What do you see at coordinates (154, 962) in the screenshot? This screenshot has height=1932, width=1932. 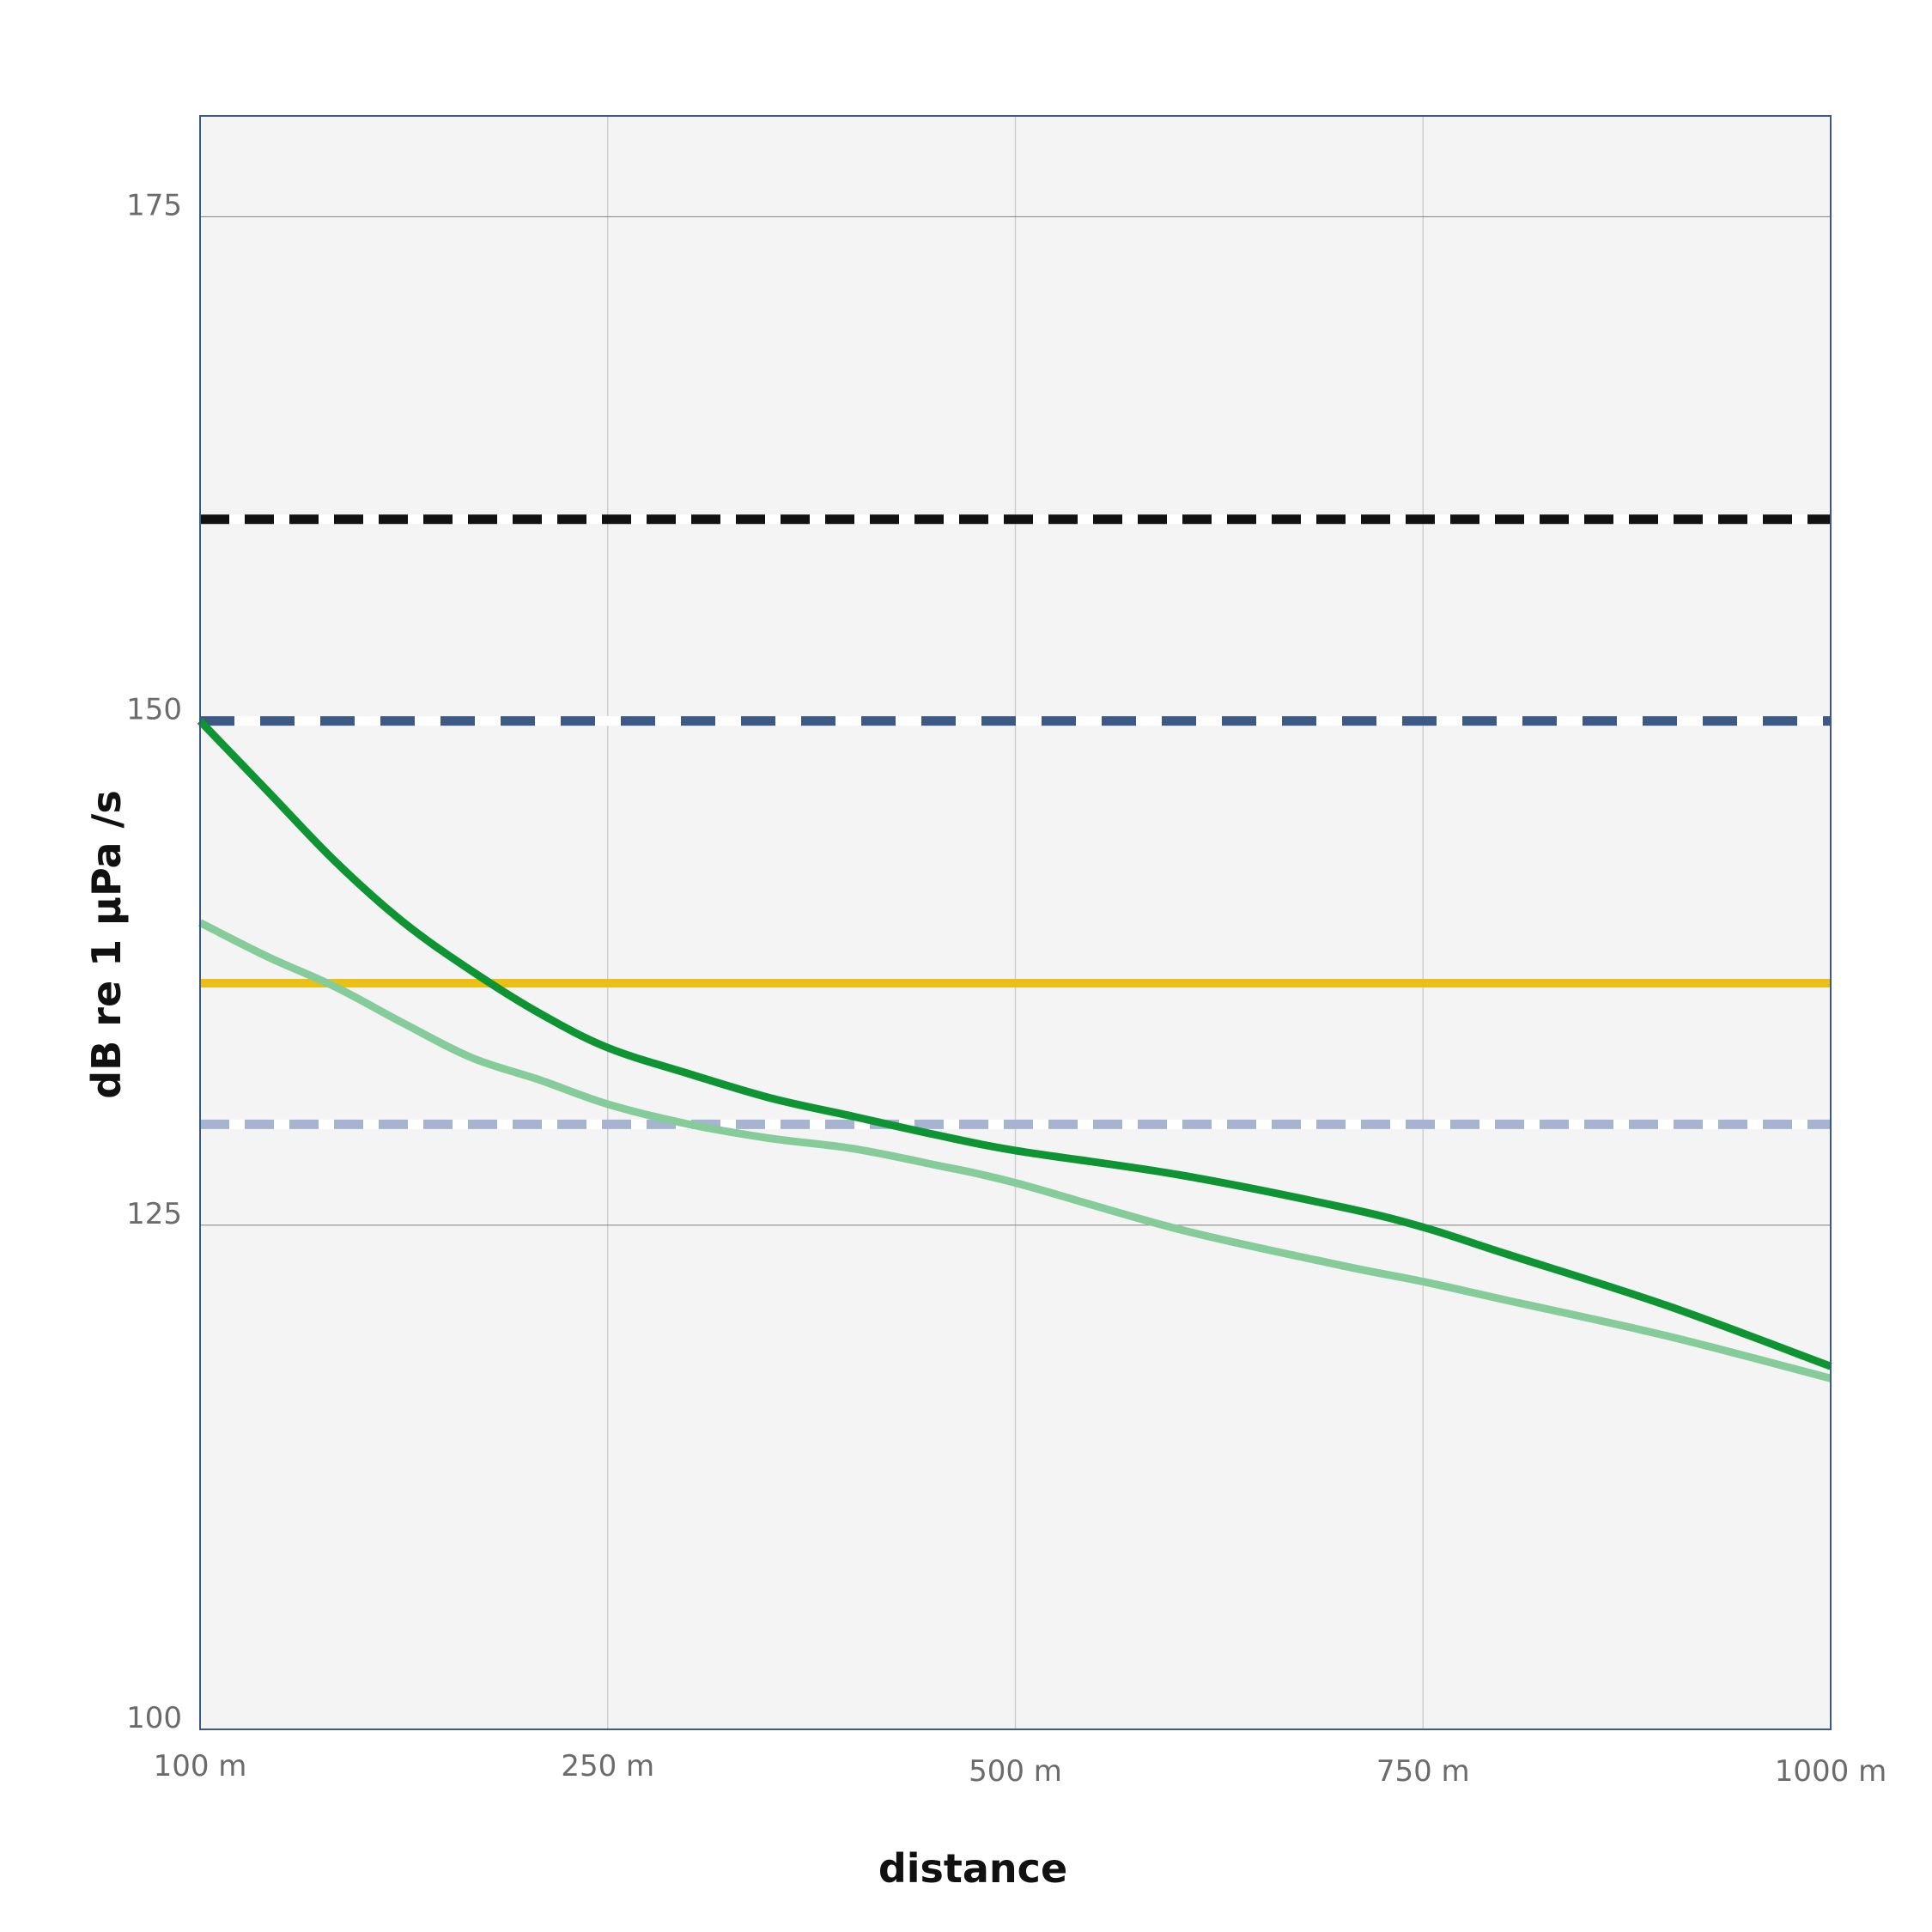 I see `y-tick-labels: 100 125 150 175` at bounding box center [154, 962].